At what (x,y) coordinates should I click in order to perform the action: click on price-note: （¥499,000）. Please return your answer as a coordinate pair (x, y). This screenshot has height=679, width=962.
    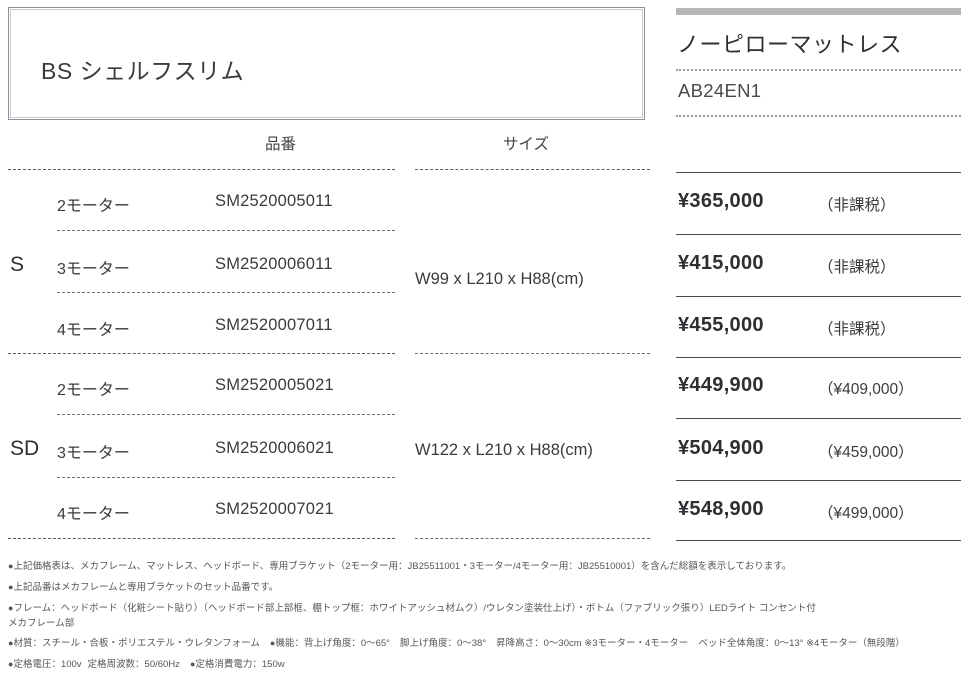
    Looking at the image, I should click on (866, 513).